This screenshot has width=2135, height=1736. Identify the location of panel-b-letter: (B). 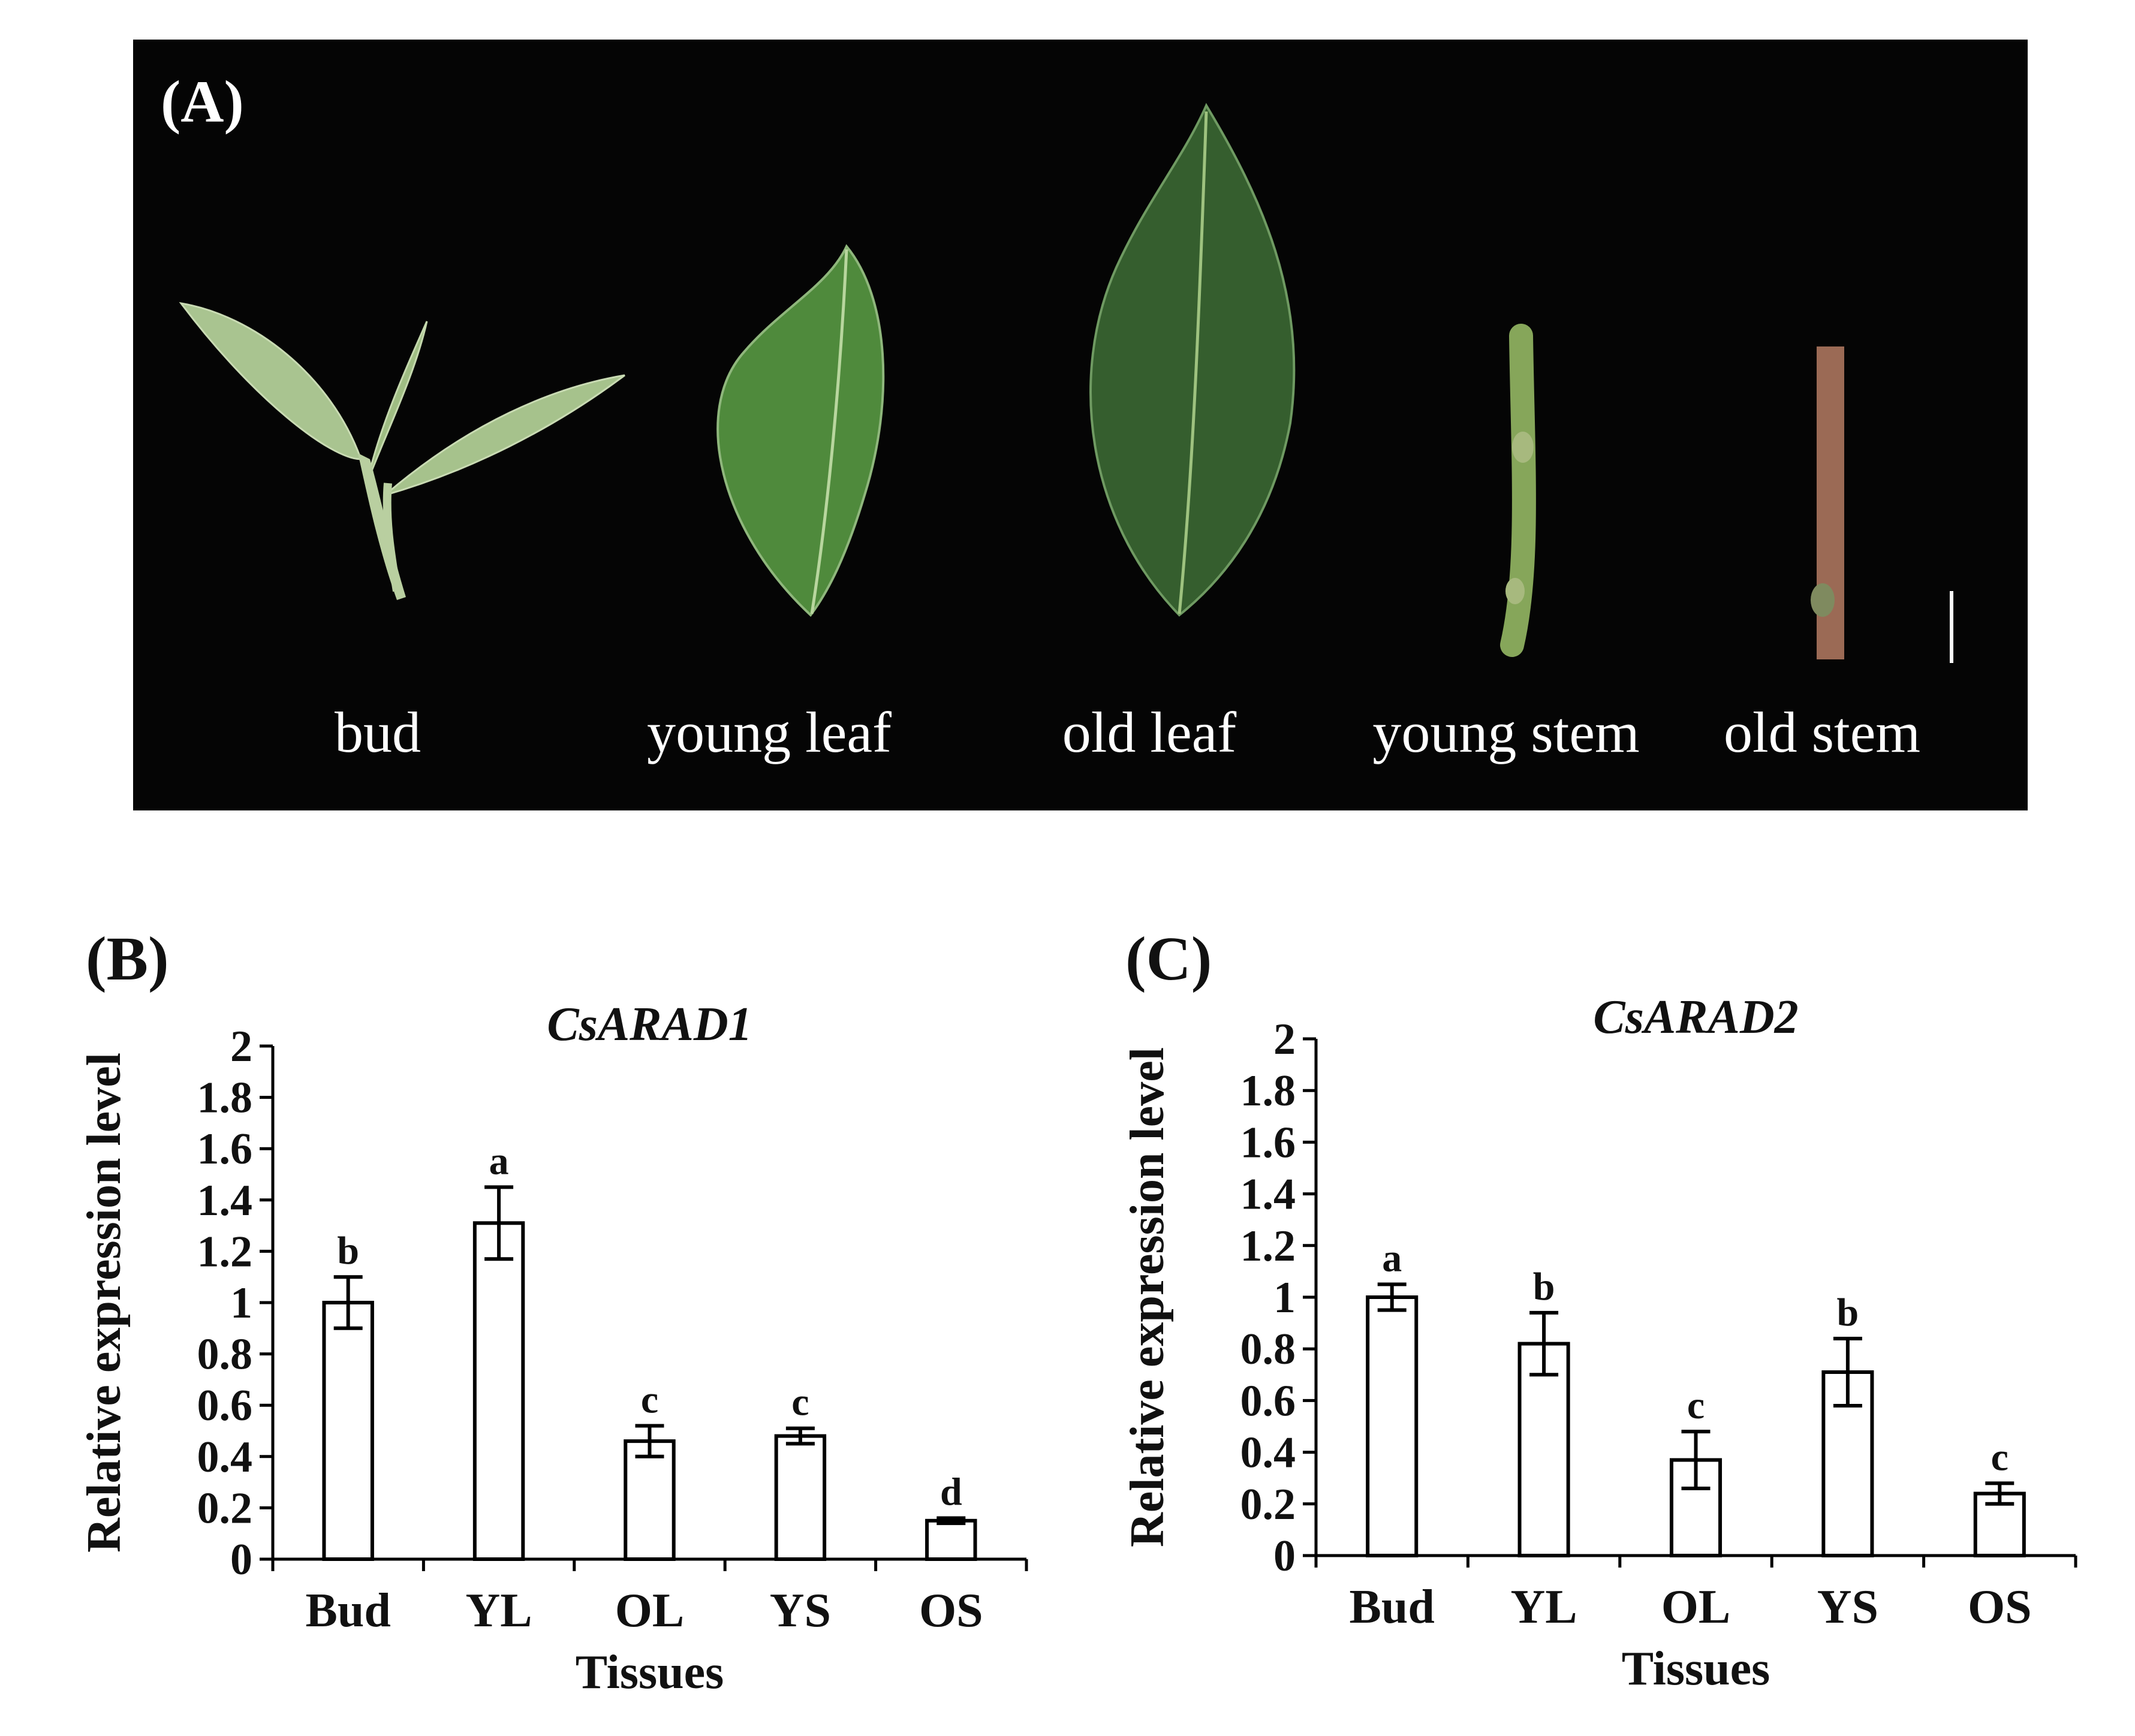
(127, 958).